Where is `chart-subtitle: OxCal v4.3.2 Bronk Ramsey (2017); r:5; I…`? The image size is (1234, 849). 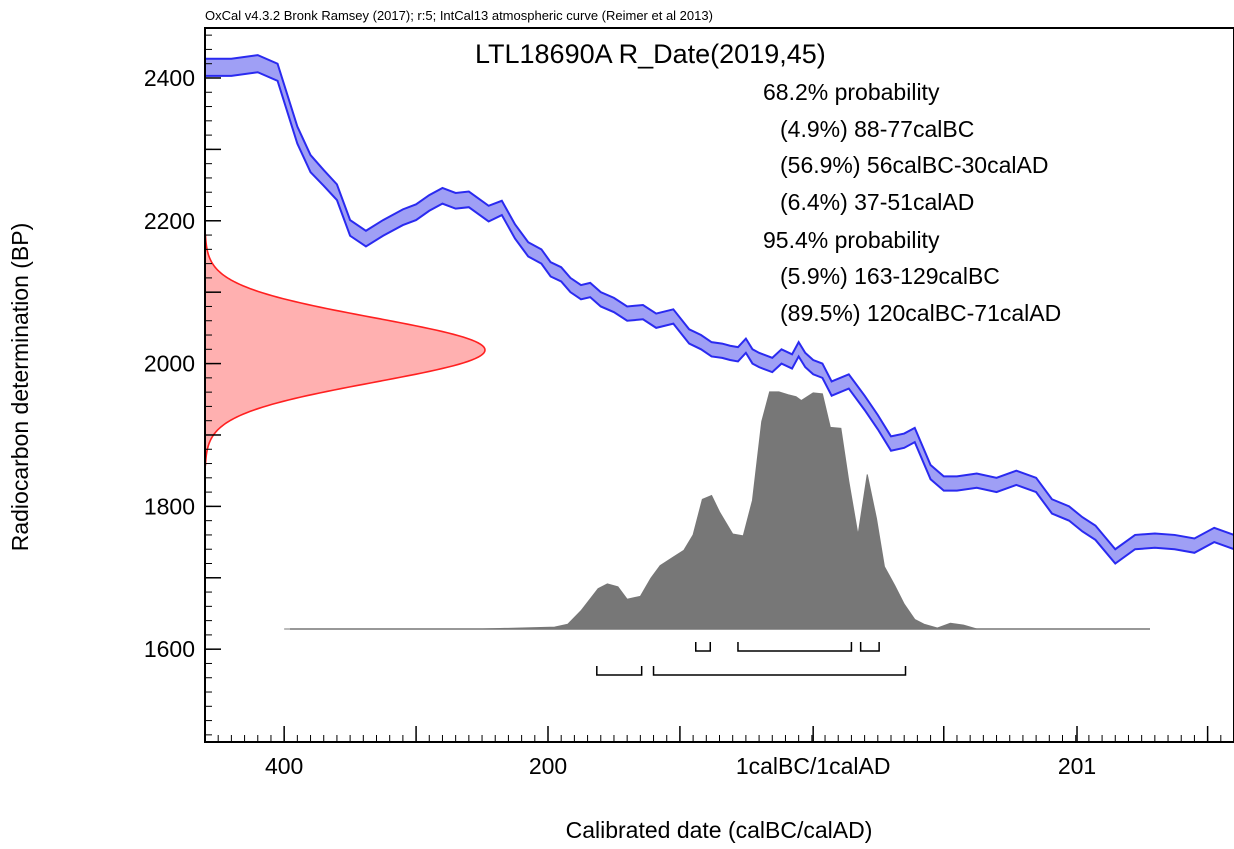 chart-subtitle: OxCal v4.3.2 Bronk Ramsey (2017); r:5; I… is located at coordinates (459, 15).